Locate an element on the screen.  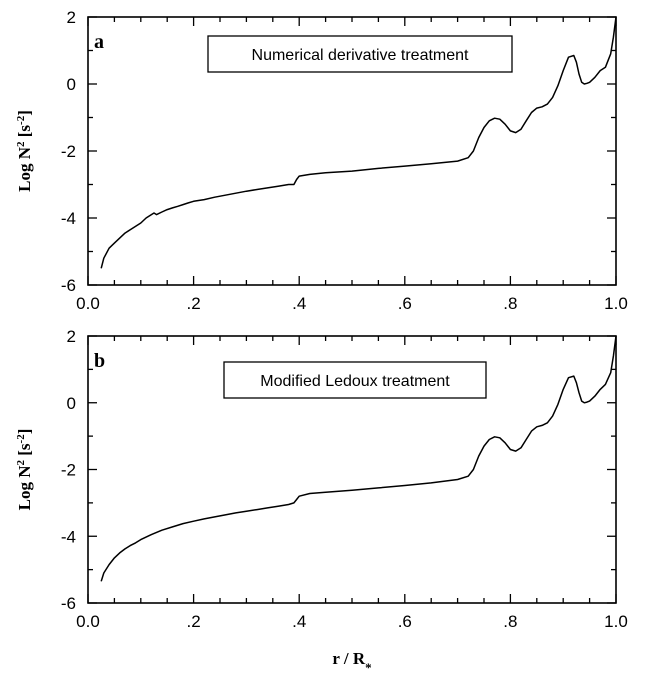
annotation-text: Numerical derivative treatment is located at coordinates (361, 55).